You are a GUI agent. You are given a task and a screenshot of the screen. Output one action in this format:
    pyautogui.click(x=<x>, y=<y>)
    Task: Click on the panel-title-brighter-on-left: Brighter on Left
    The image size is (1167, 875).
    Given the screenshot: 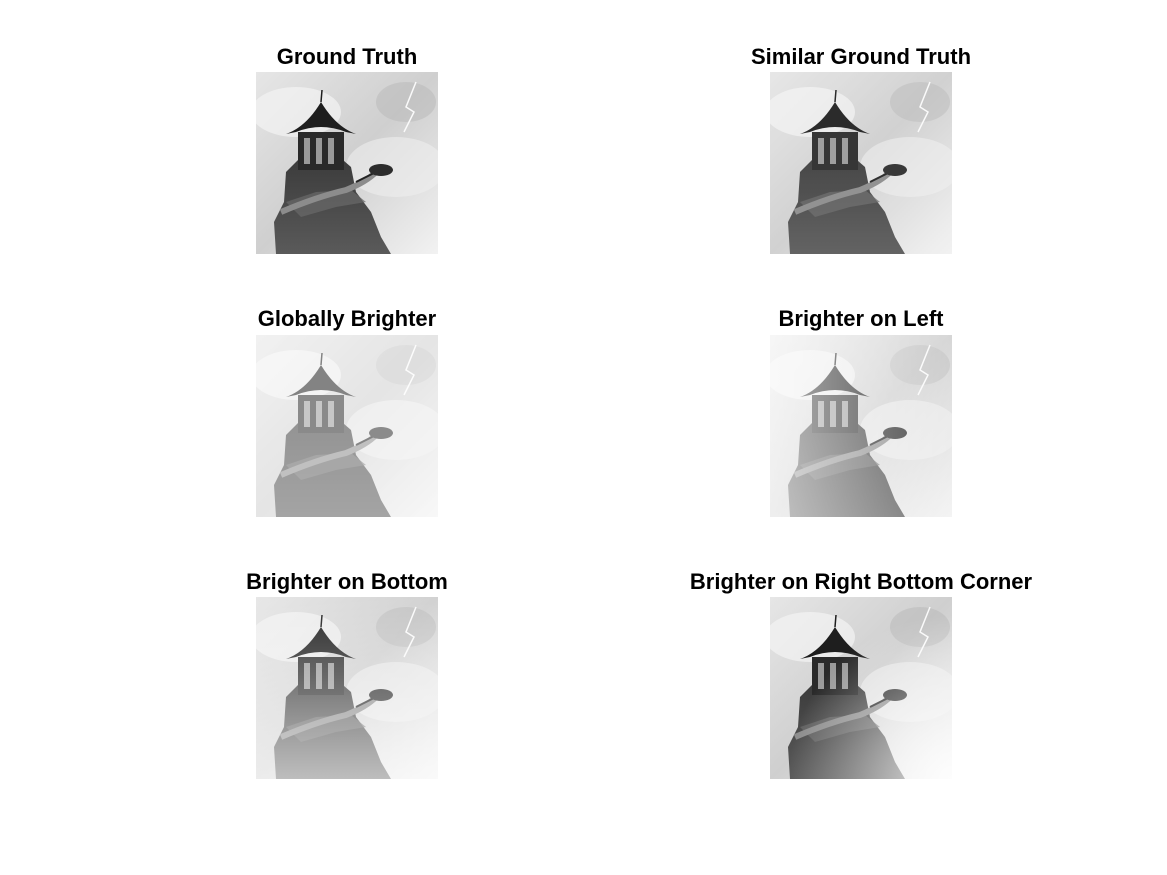 What is the action you would take?
    pyautogui.click(x=861, y=318)
    